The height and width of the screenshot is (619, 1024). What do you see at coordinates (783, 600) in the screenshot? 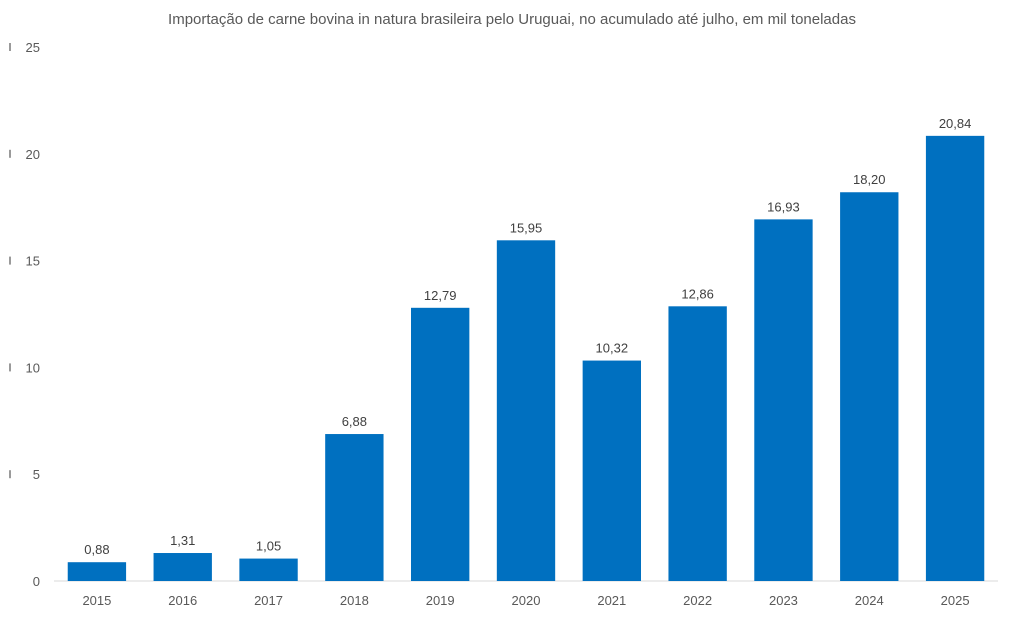
I see `x-tick-label: 2023` at bounding box center [783, 600].